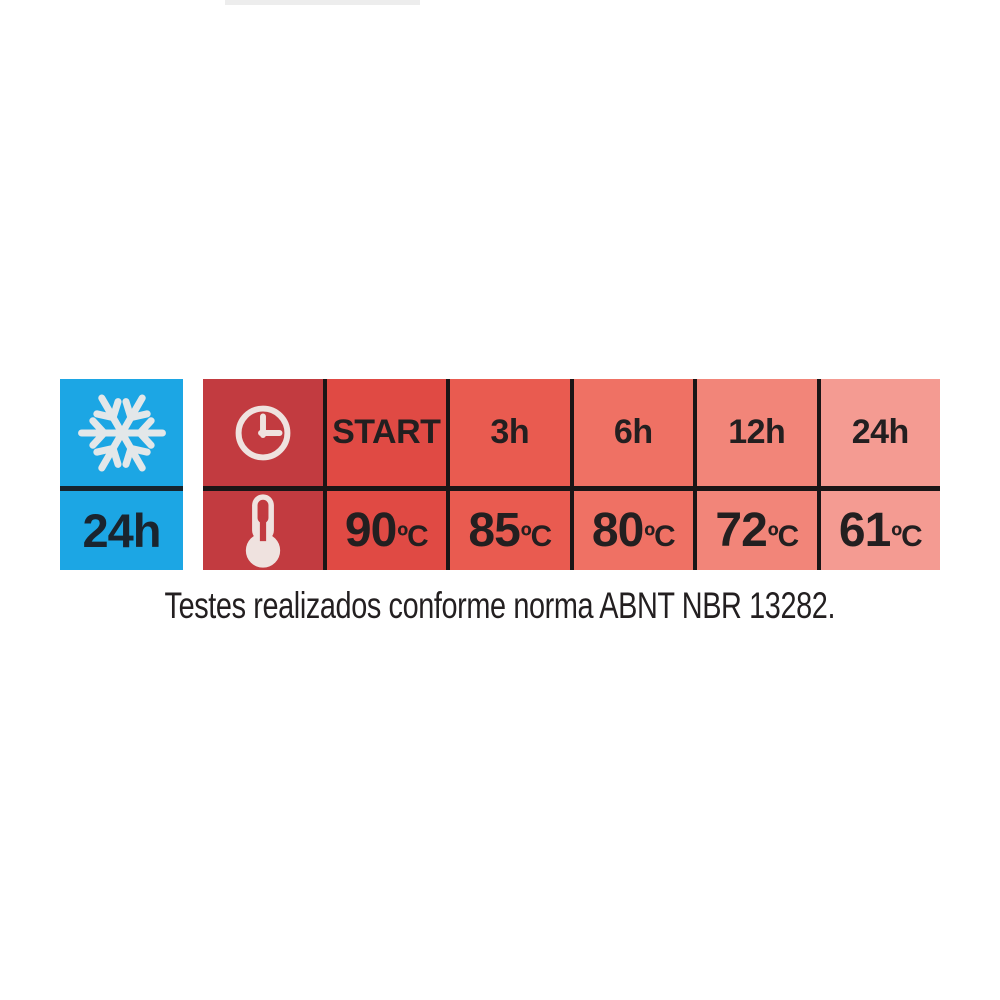 Image resolution: width=1000 pixels, height=1000 pixels. I want to click on clock-icon-cell, so click(263, 432).